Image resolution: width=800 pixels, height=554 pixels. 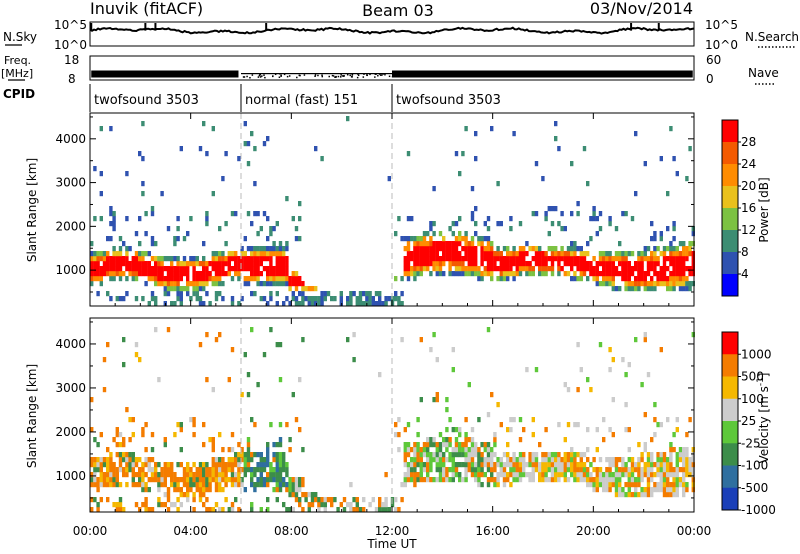 What do you see at coordinates (593, 531) in the screenshot?
I see `xtick-label-5: 20:00` at bounding box center [593, 531].